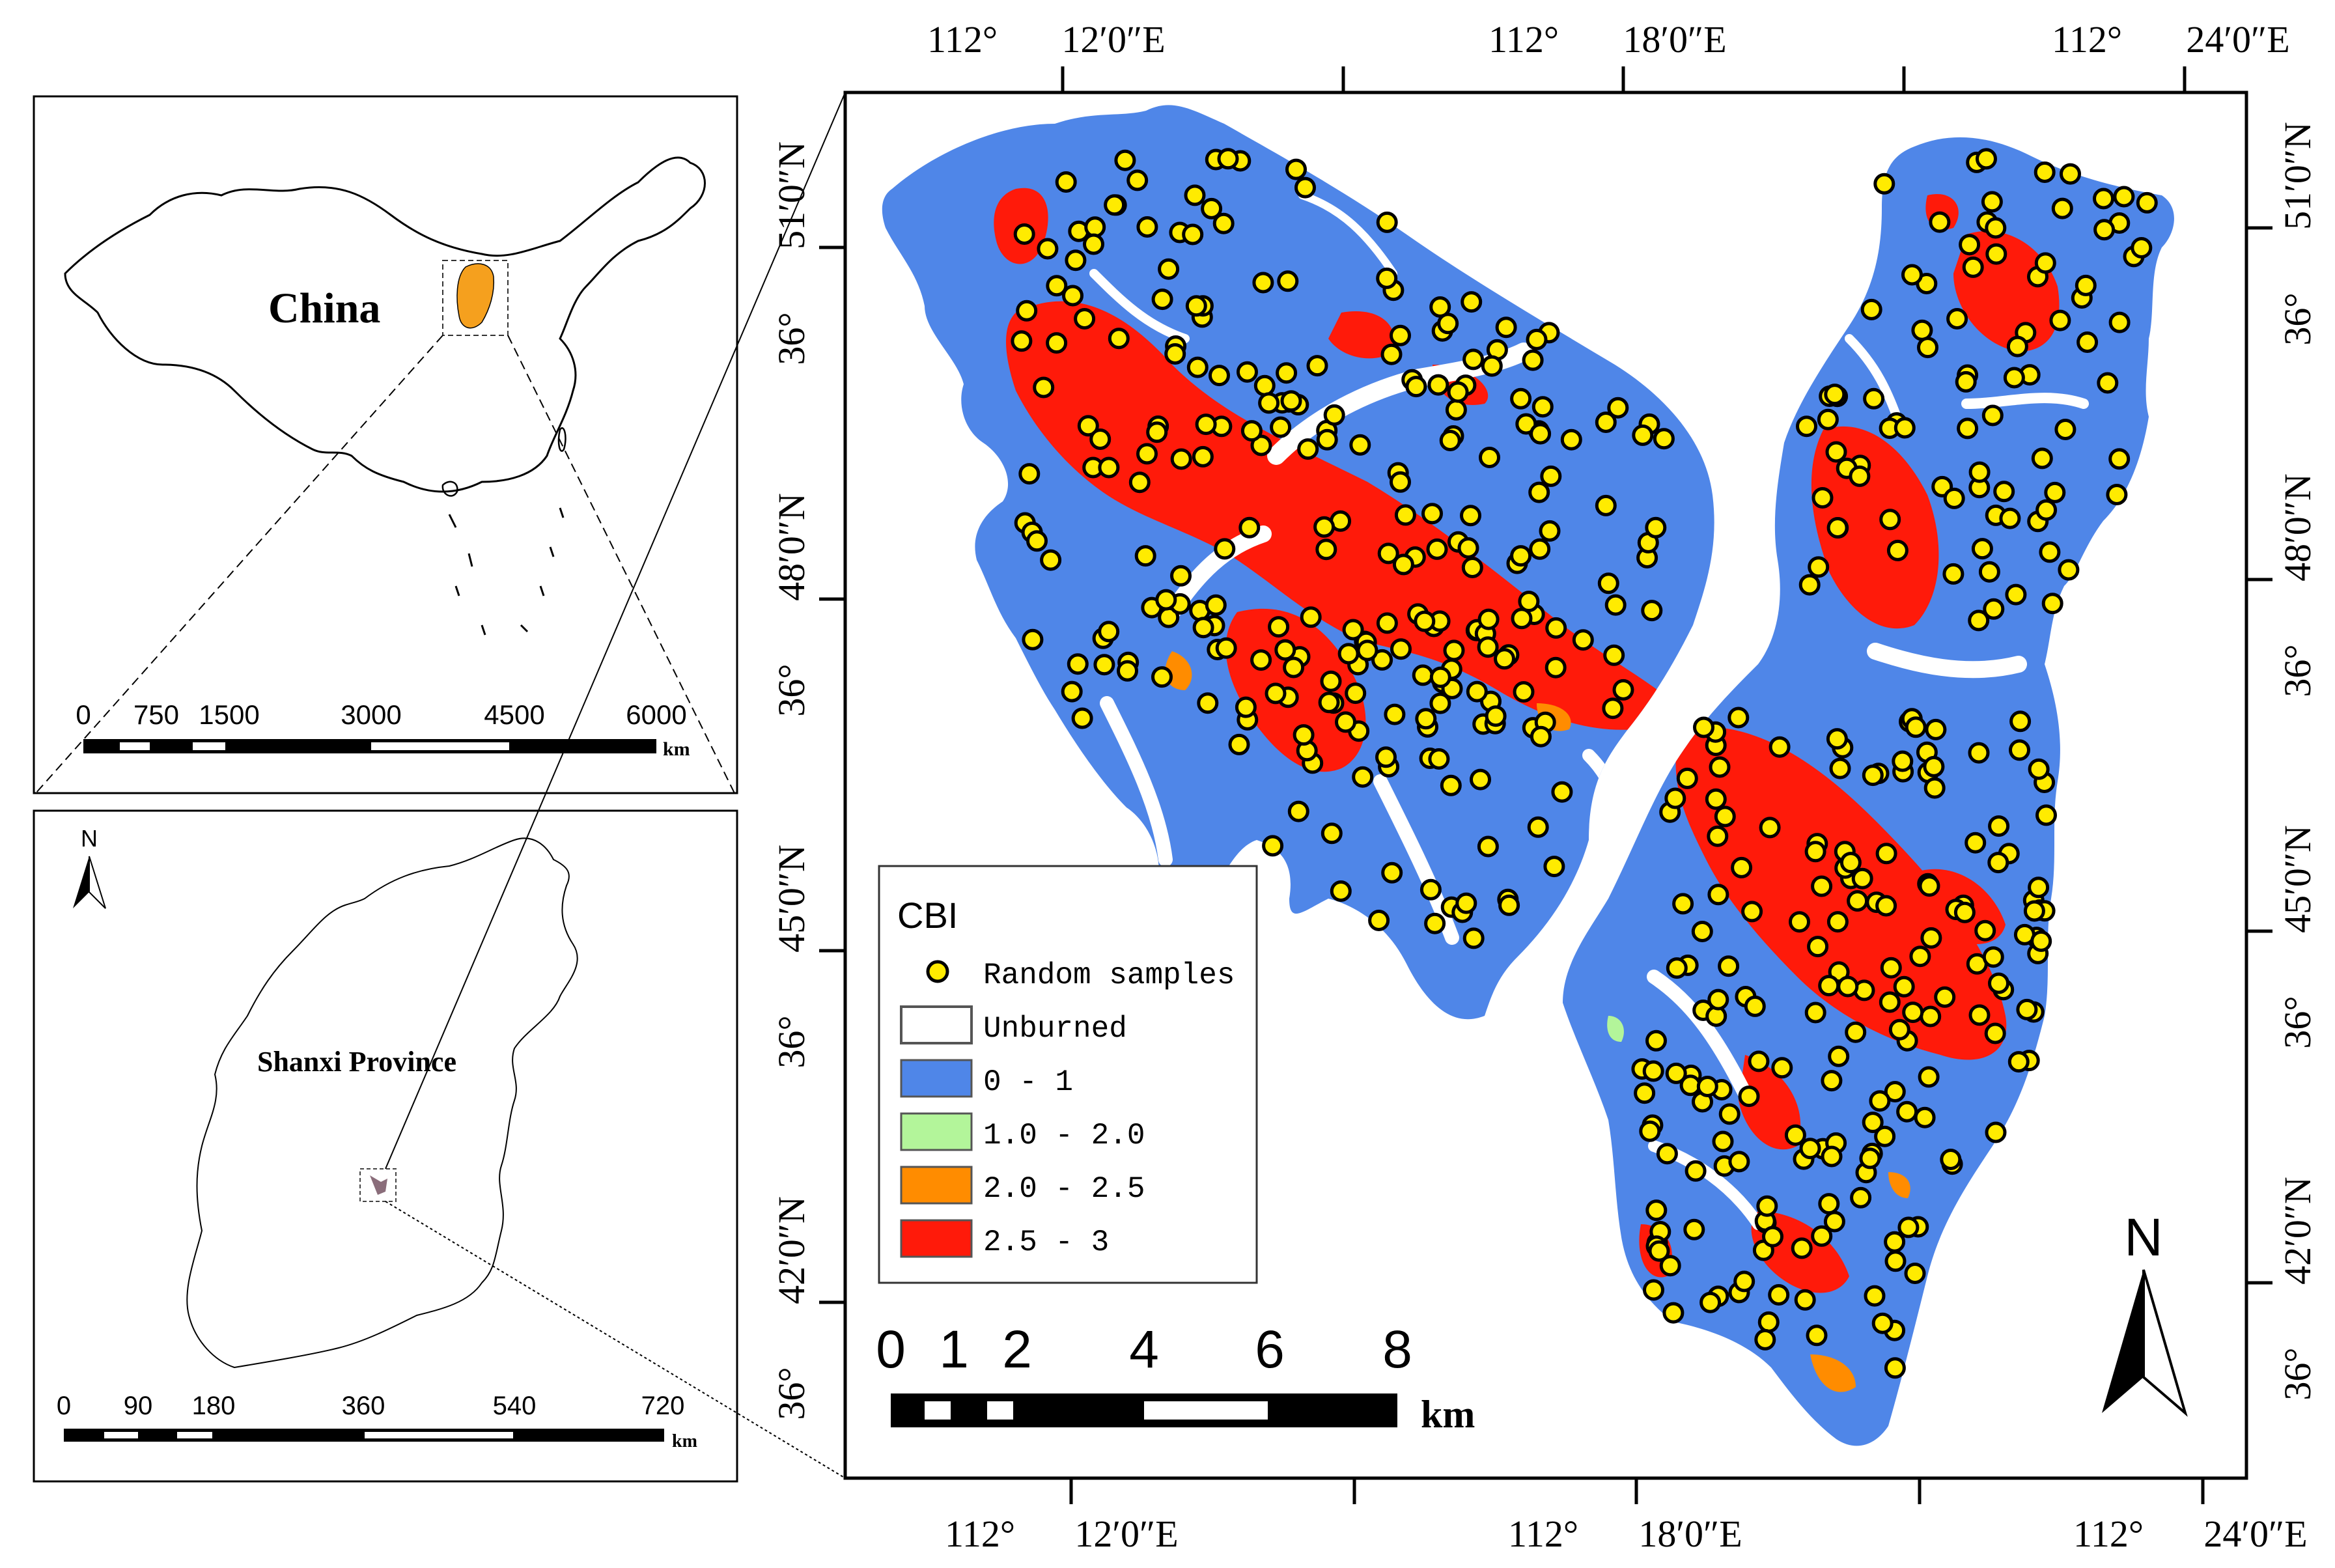 This screenshot has height=1568, width=2335. Describe the element at coordinates (382, 1103) in the screenshot. I see `shanxi-outline` at that location.